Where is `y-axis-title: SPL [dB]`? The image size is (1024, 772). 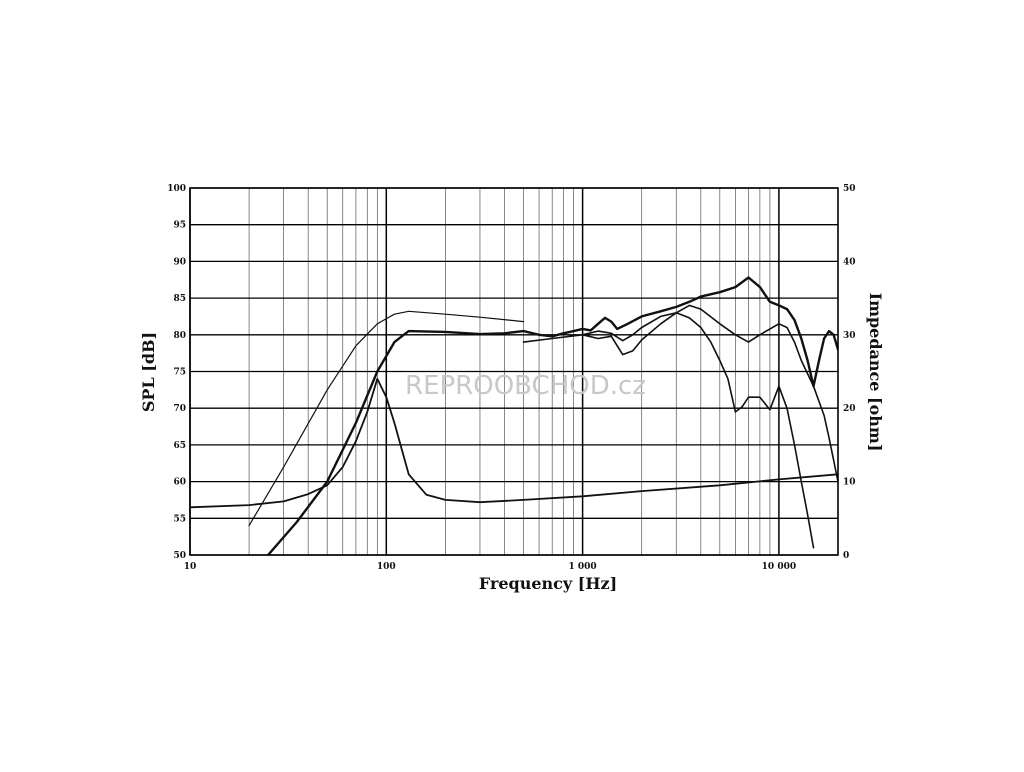 y-axis-title: SPL [dB] is located at coordinates (148, 372).